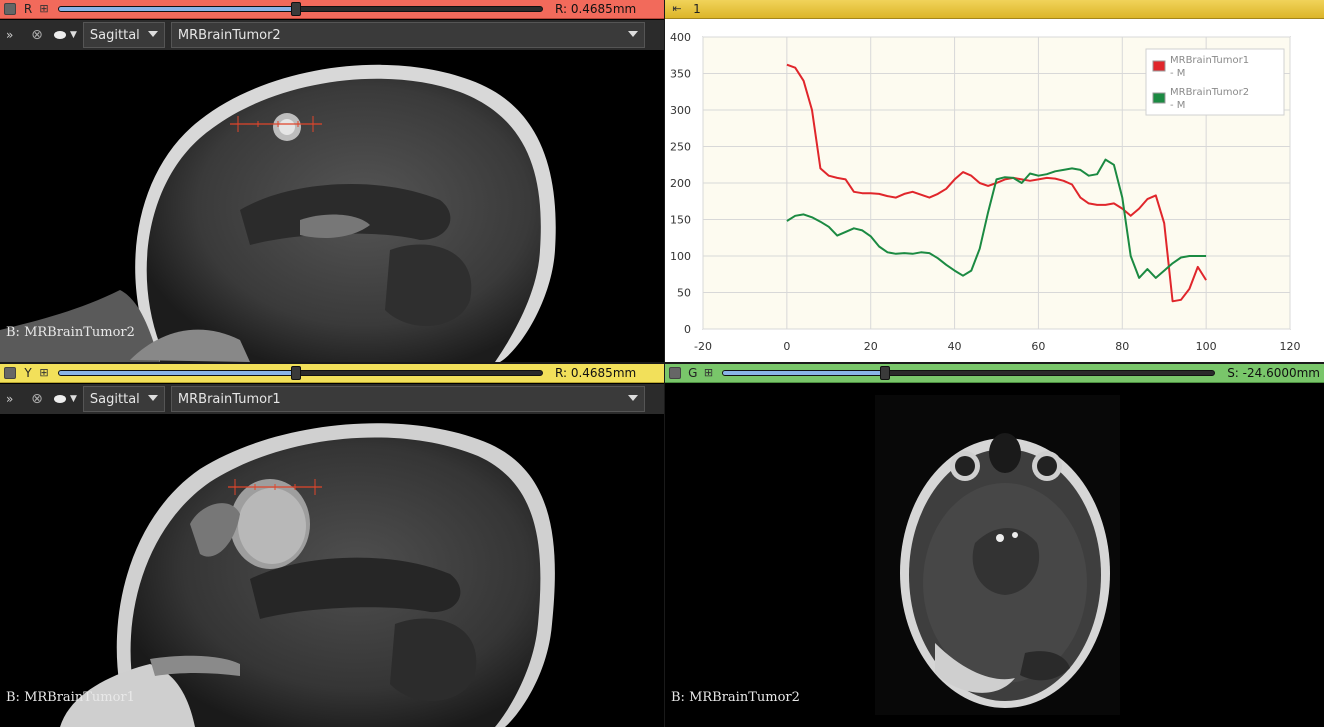  What do you see at coordinates (994, 9) in the screenshot?
I see `chart-bar: ⇤ 1` at bounding box center [994, 9].